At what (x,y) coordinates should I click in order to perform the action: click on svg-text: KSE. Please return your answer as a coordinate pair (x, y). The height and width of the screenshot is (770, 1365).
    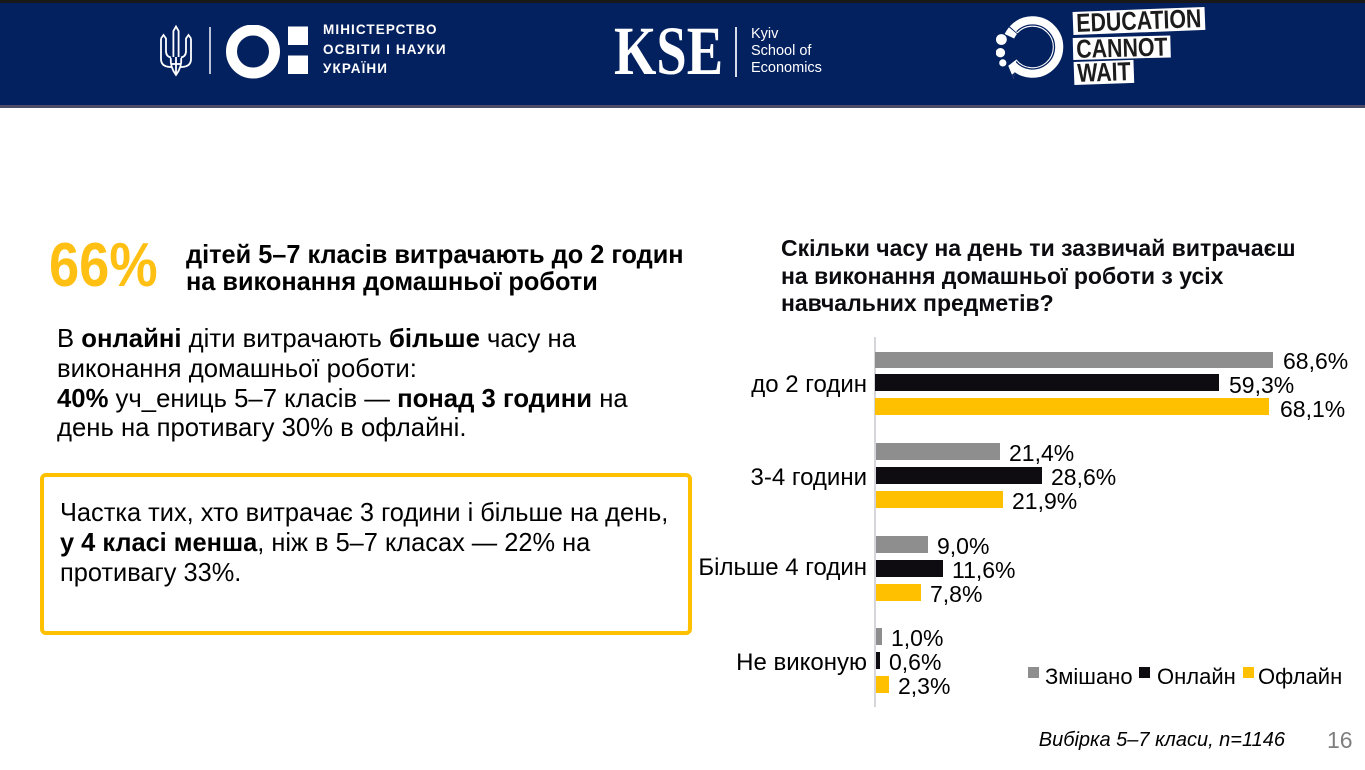
    Looking at the image, I should click on (668, 51).